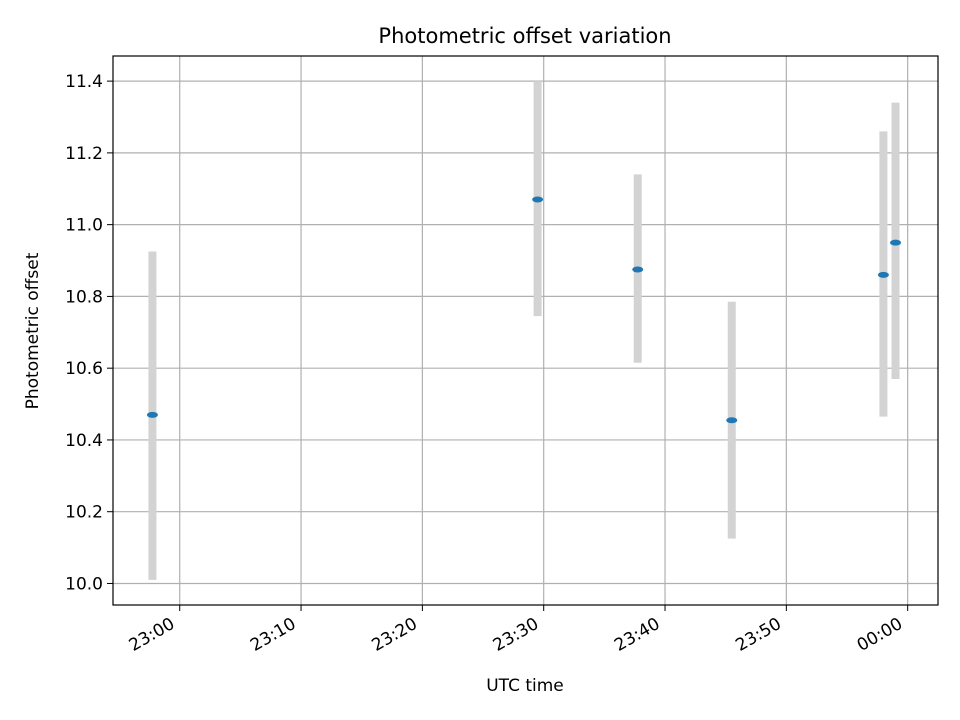 The image size is (960, 720). I want to click on y-tick-label: 10.2, so click(84, 513).